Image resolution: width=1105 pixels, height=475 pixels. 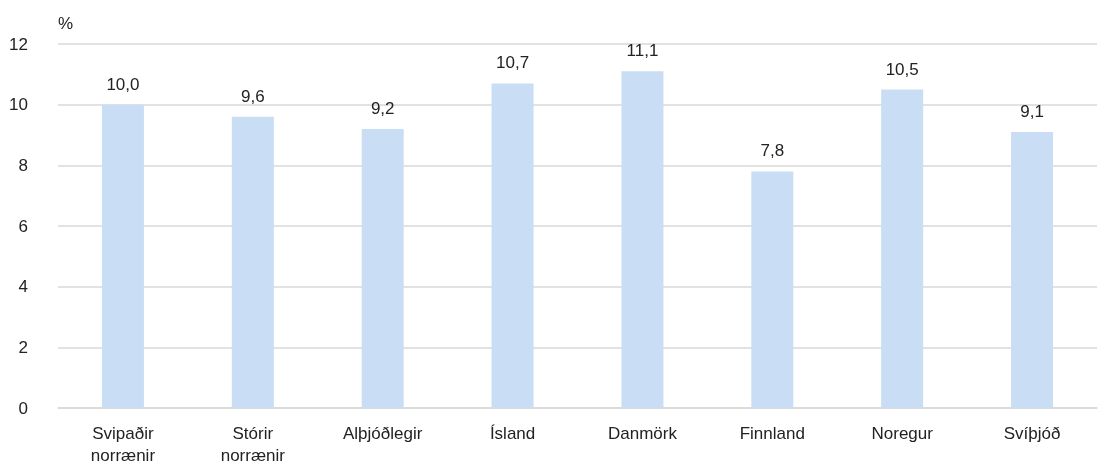 I want to click on x-tick-label: Alþjóðlegir, so click(x=382, y=433).